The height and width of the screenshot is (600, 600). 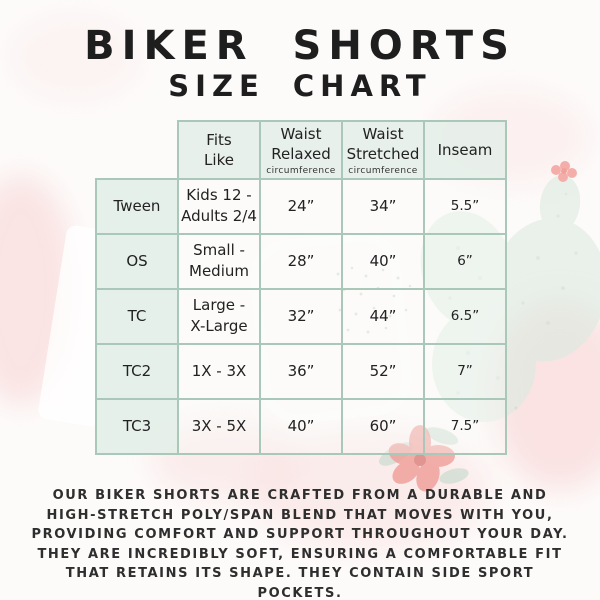 What do you see at coordinates (137, 206) in the screenshot?
I see `size-label-cell: Tween` at bounding box center [137, 206].